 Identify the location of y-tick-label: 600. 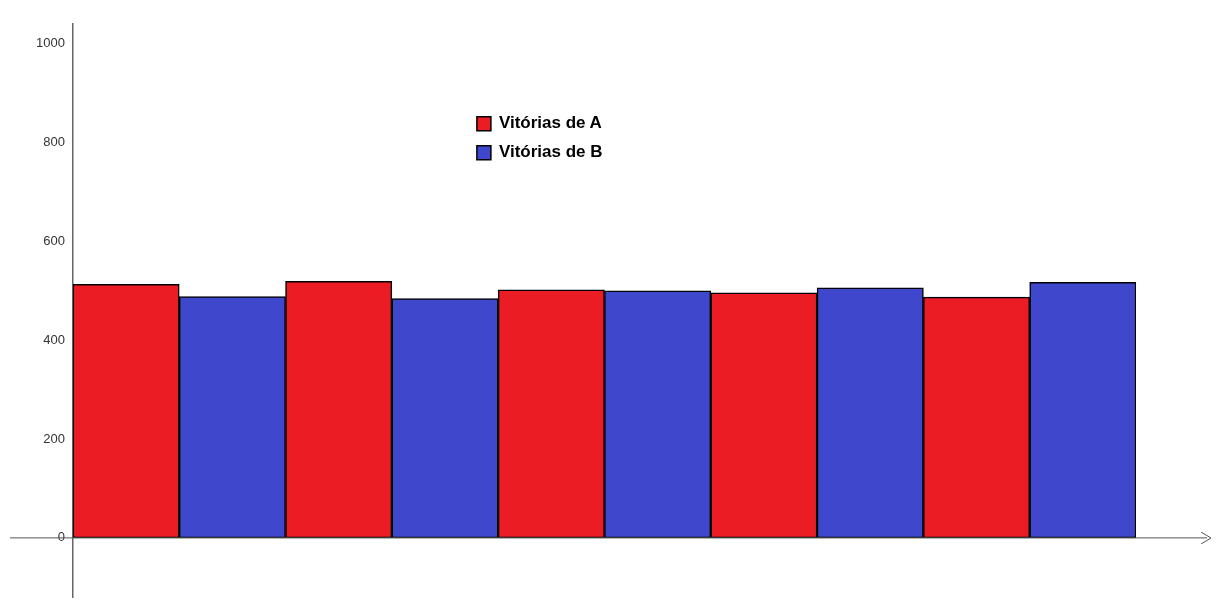
(54, 240).